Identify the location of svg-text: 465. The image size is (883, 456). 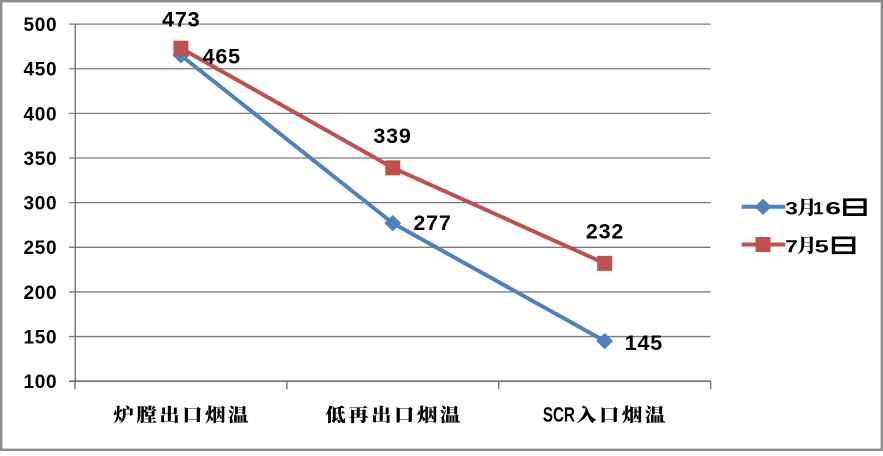
(222, 57).